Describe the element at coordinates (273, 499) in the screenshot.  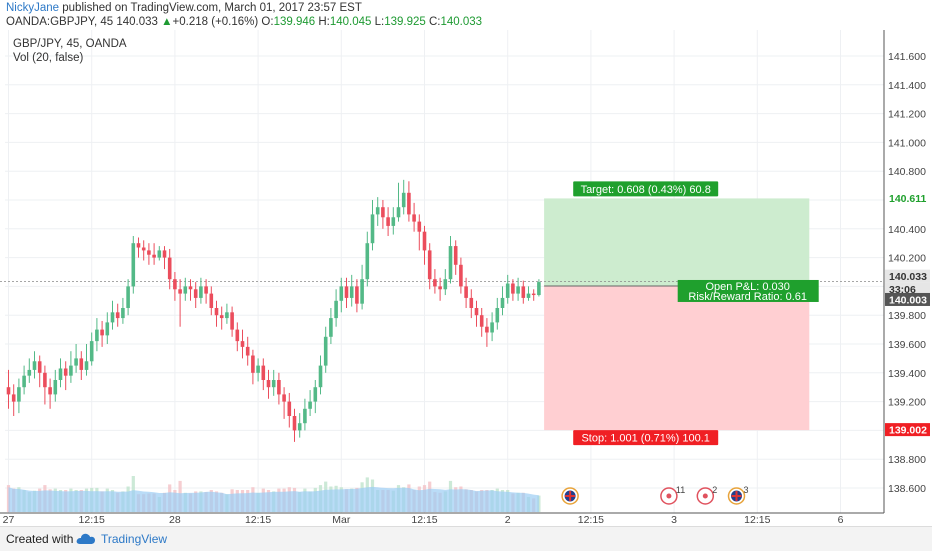
I see `volume-ma-area` at that location.